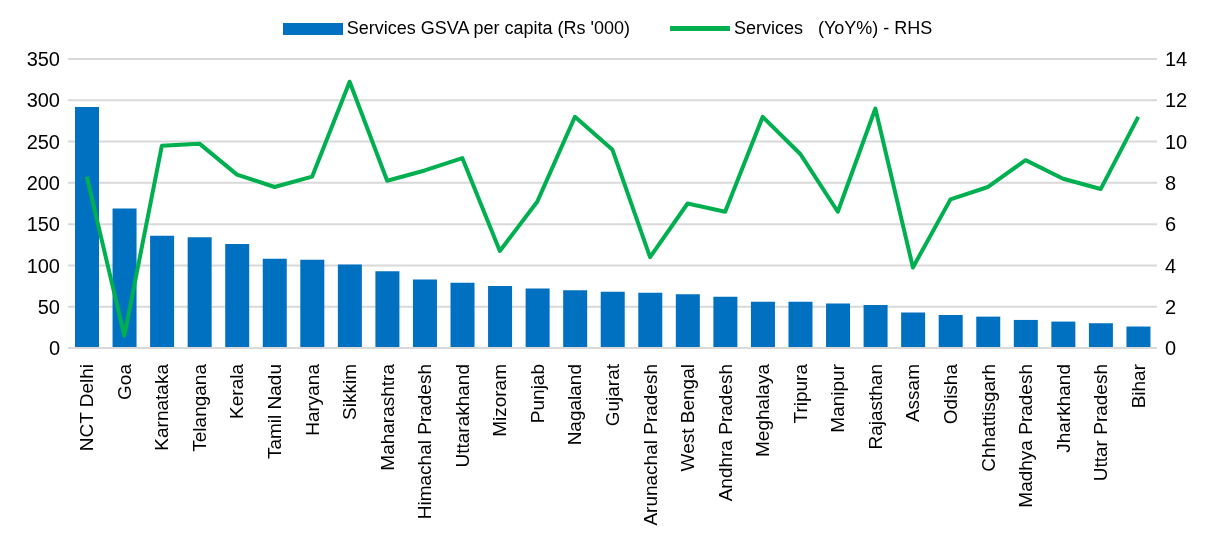 This screenshot has height=538, width=1225. I want to click on y-tick-label: 150, so click(43, 224).